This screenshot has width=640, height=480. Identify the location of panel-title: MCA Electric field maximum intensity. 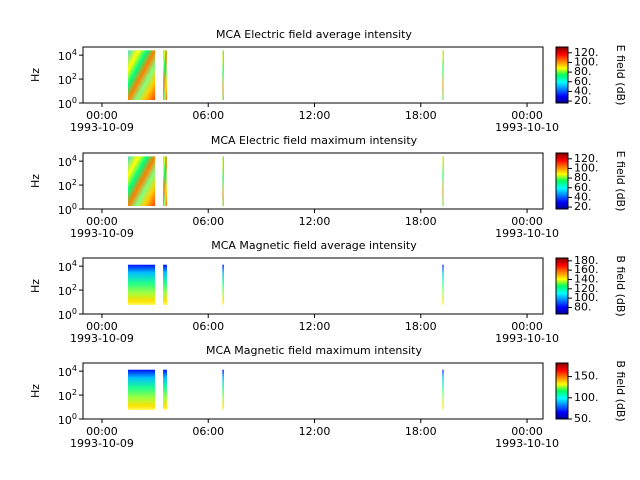
(314, 140).